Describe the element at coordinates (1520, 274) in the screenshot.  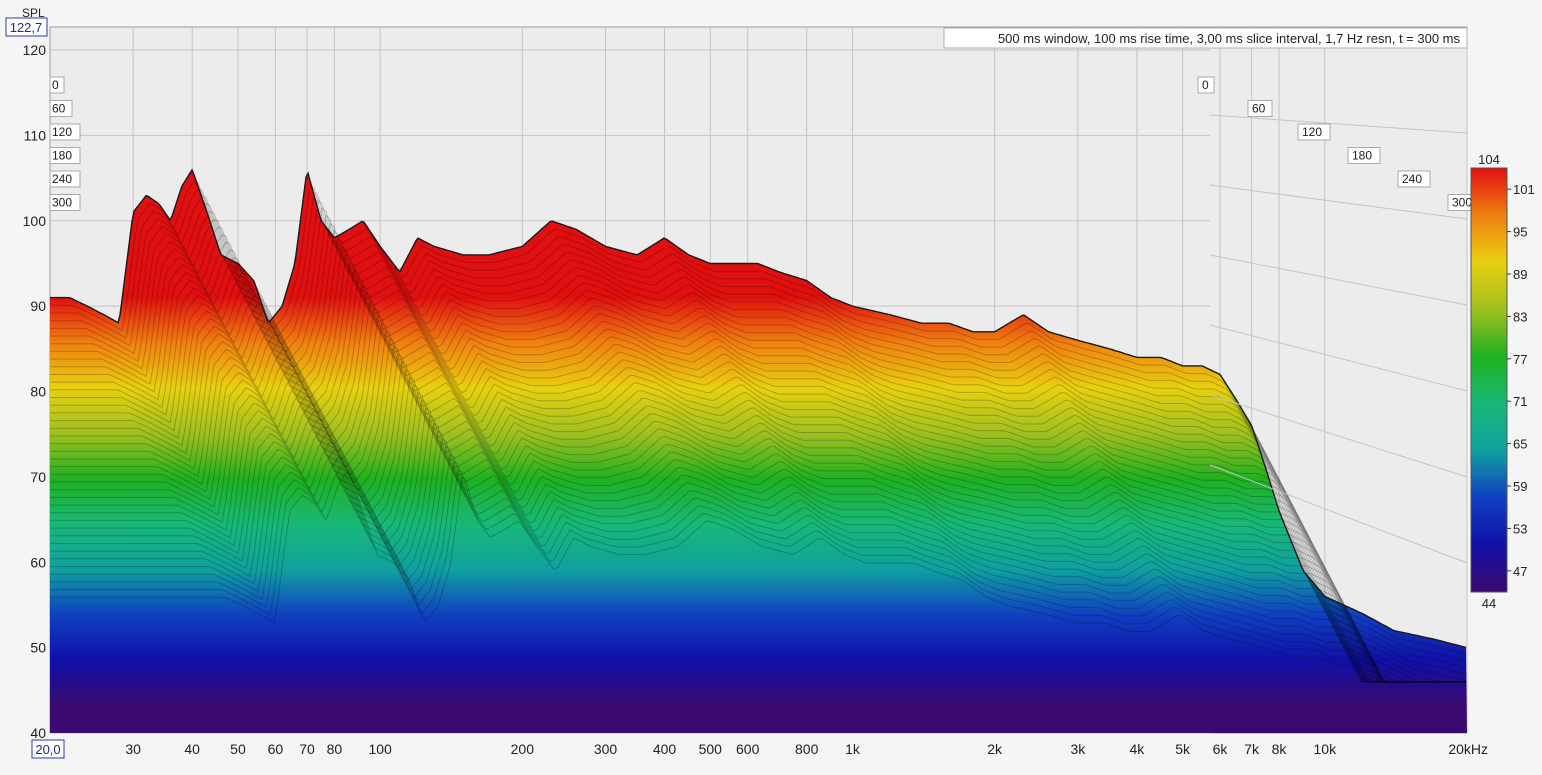
I see `colorbar-tick-label: 89` at that location.